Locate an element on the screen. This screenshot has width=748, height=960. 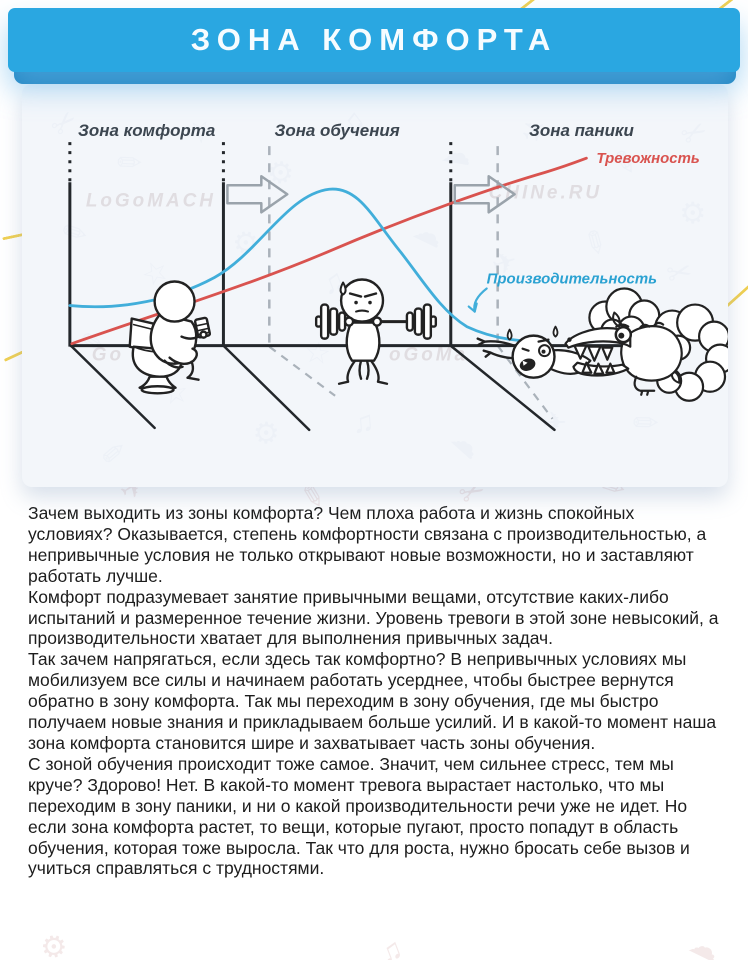
watermark-text: LoGoMACH CHINe.RU oGoMa Go is located at coordinates (344, 274).